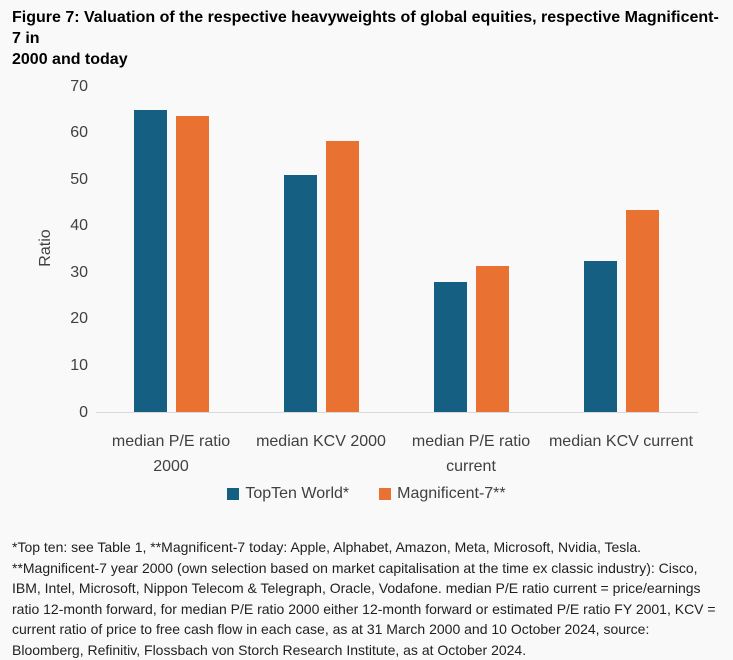 This screenshot has width=733, height=660. I want to click on legend-item-series1: TopTen World*, so click(288, 494).